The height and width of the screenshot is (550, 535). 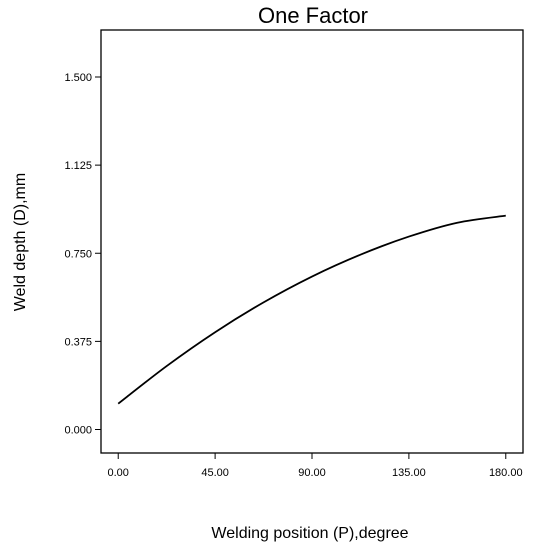 I want to click on x-tick-label: 45.00, so click(x=215, y=473).